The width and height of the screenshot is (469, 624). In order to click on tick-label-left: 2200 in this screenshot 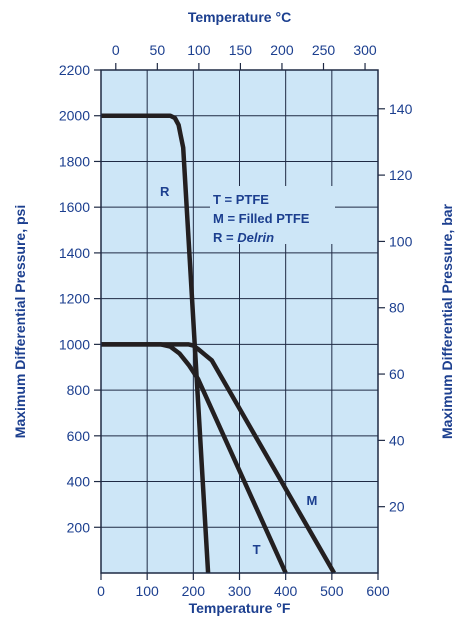, I will do `click(74, 70)`.